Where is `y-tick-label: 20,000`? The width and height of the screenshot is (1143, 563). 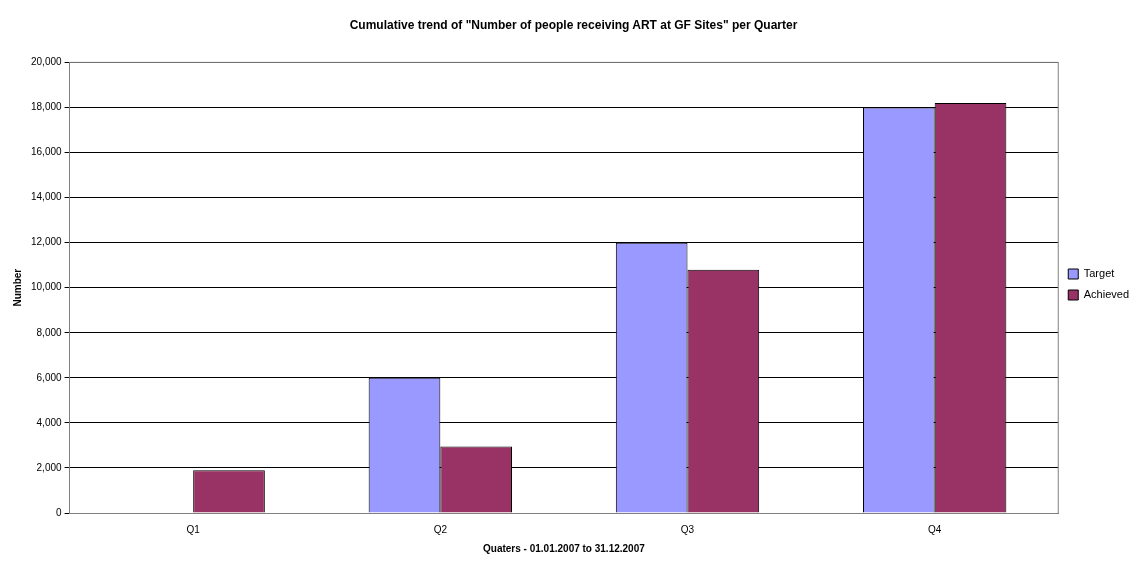 y-tick-label: 20,000 is located at coordinates (46, 62).